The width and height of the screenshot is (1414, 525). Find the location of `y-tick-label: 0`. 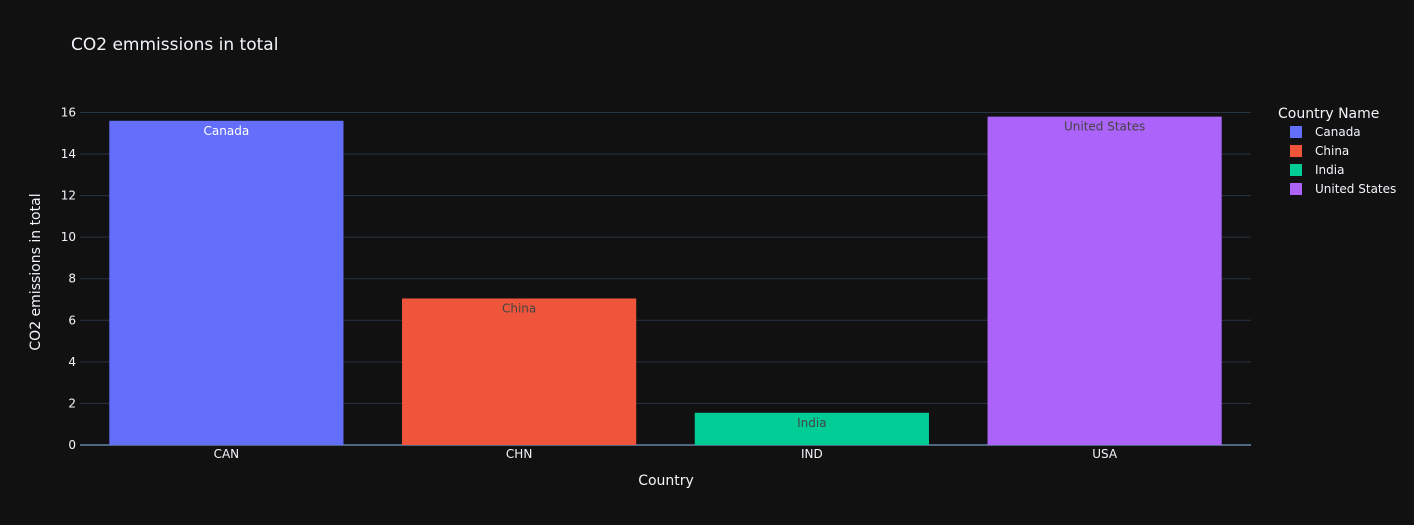

y-tick-label: 0 is located at coordinates (72, 445).